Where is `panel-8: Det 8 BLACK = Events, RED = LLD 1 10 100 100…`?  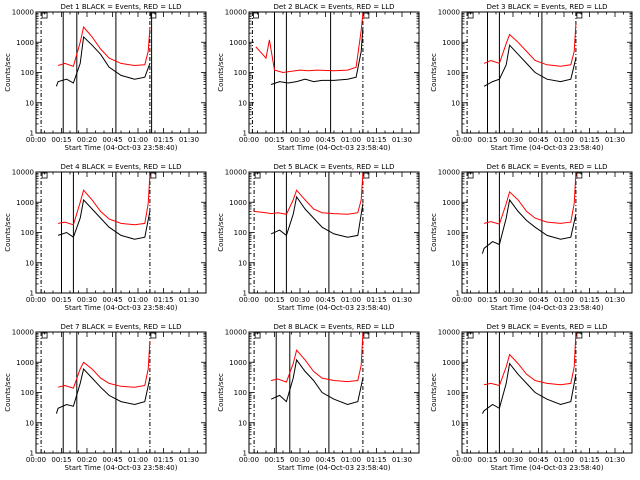 panel-8: Det 8 BLACK = Events, RED = LLD 1 10 100 100… is located at coordinates (318, 397).